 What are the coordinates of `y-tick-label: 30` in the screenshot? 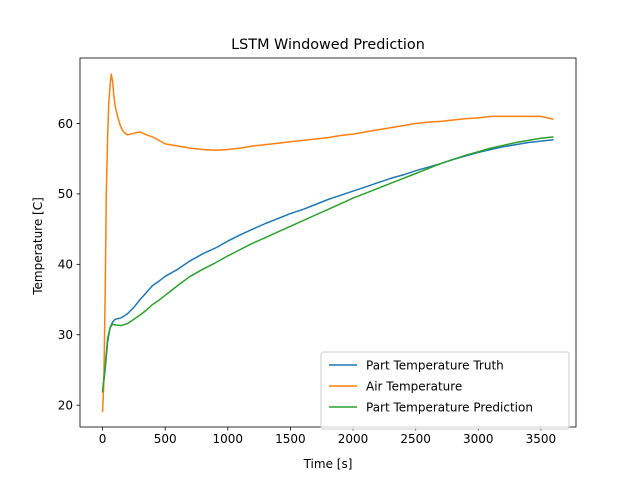 It's located at (65, 335).